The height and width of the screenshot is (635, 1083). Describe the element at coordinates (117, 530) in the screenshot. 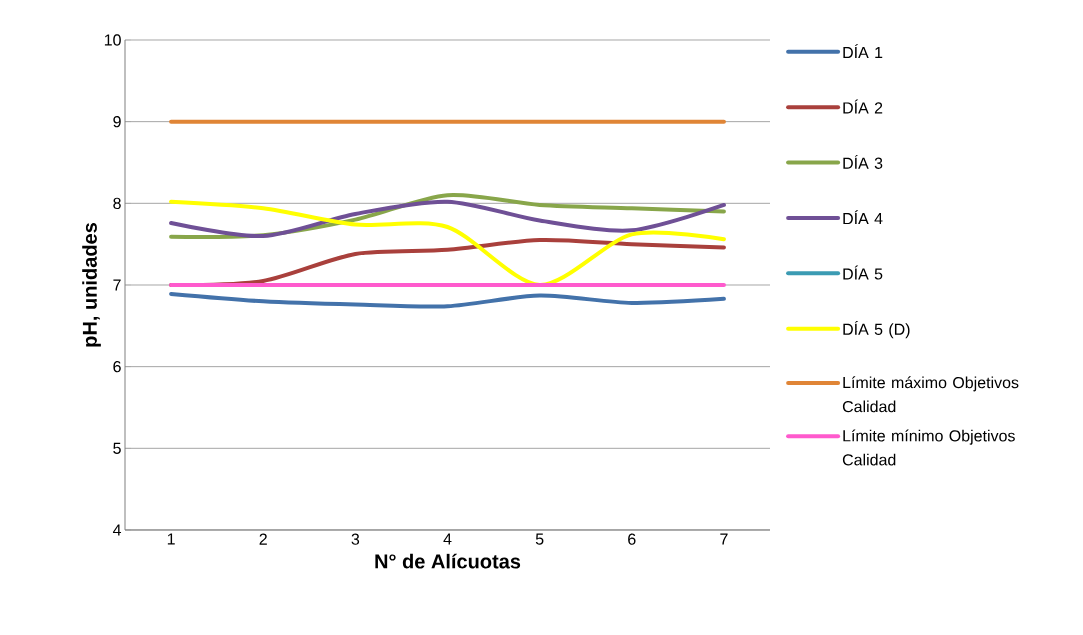

I see `y-tick-label: 4` at that location.